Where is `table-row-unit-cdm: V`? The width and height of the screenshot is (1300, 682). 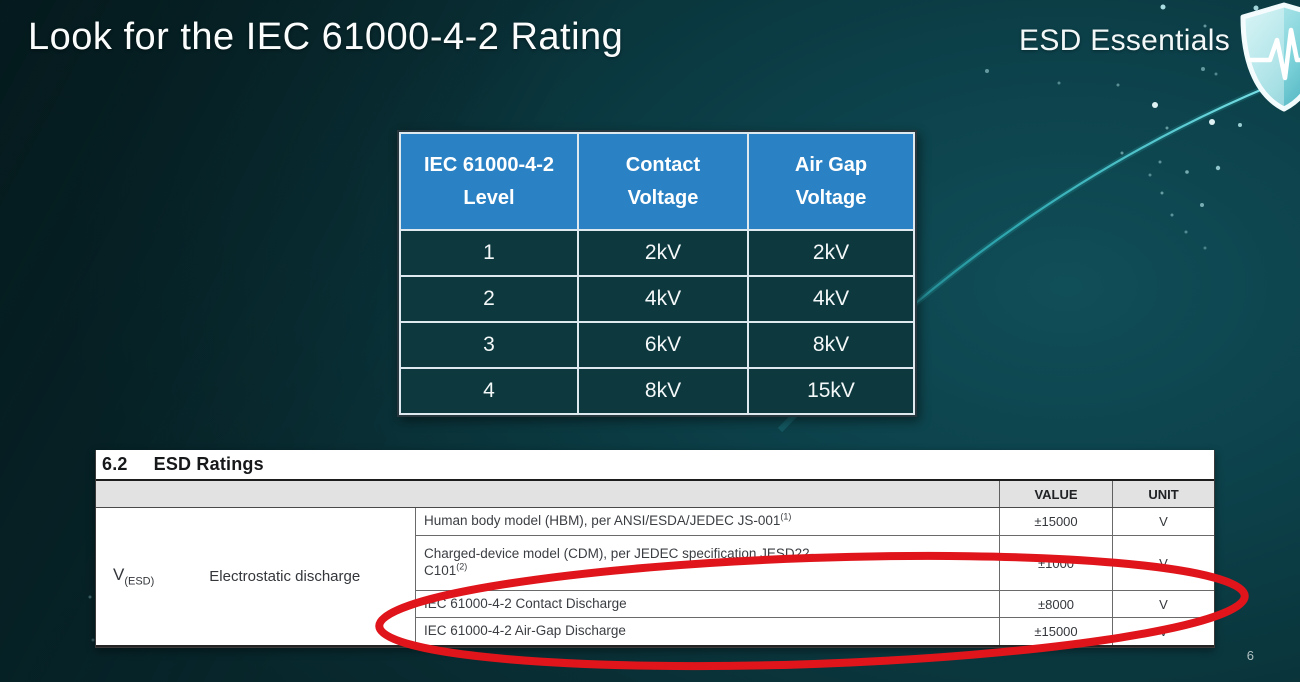
table-row-unit-cdm: V is located at coordinates (1163, 563).